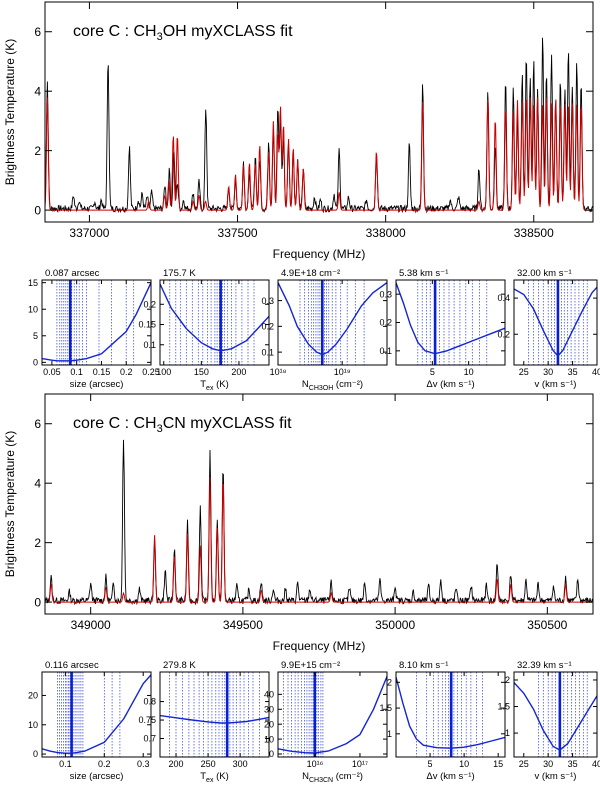  What do you see at coordinates (395, 625) in the screenshot?
I see `x-tick-label: 350000` at bounding box center [395, 625].